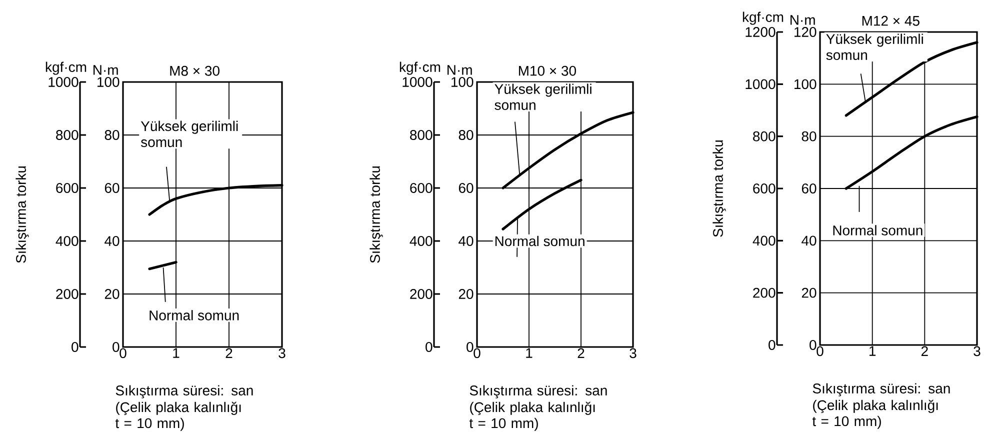 The image size is (988, 448). Describe the element at coordinates (805, 32) in the screenshot. I see `y-tick-label: 120` at that location.